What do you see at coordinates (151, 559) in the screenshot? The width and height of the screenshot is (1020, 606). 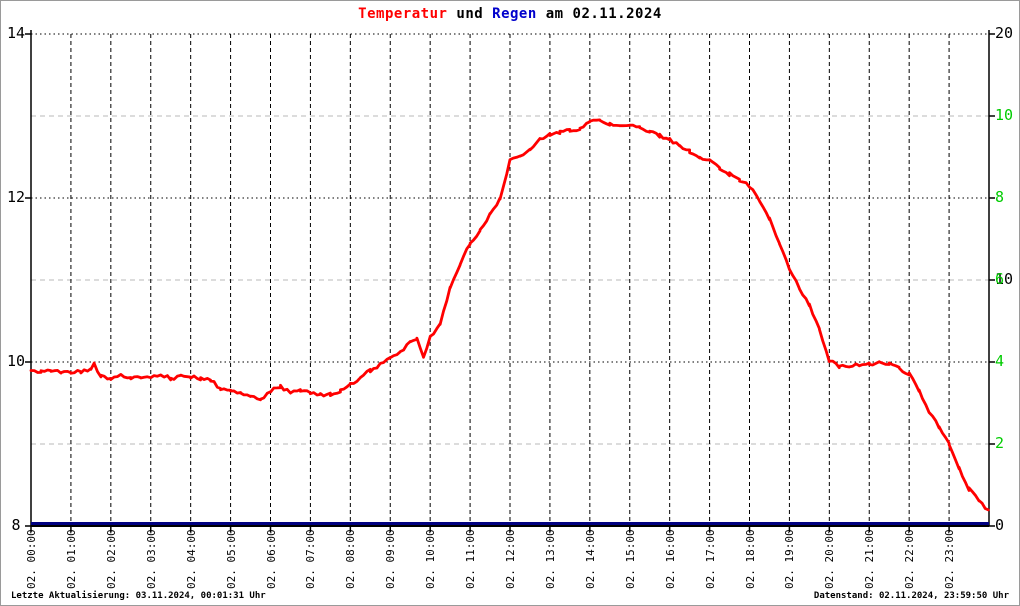 I see `x-axis-label-3: 02. 03:00` at bounding box center [151, 559].